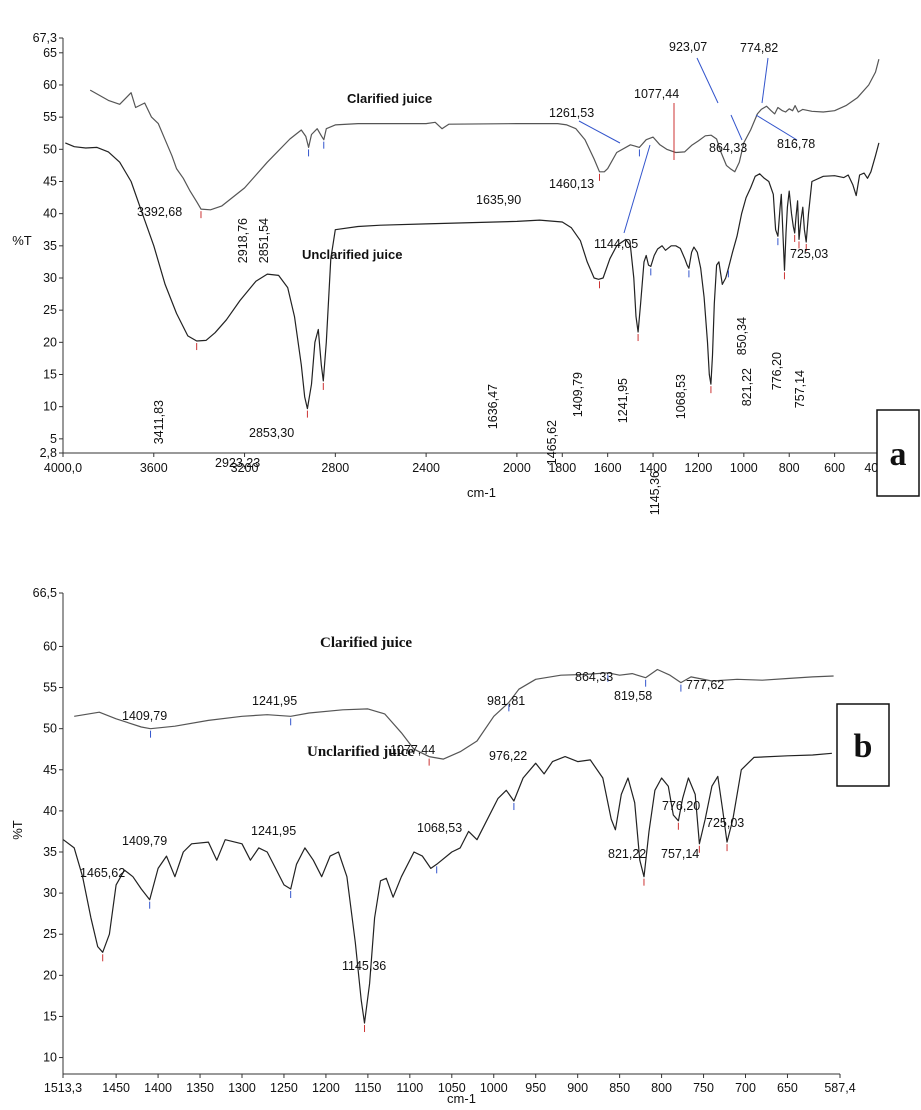  What do you see at coordinates (745, 1088) in the screenshot?
I see `x-tick-label: 700` at bounding box center [745, 1088].